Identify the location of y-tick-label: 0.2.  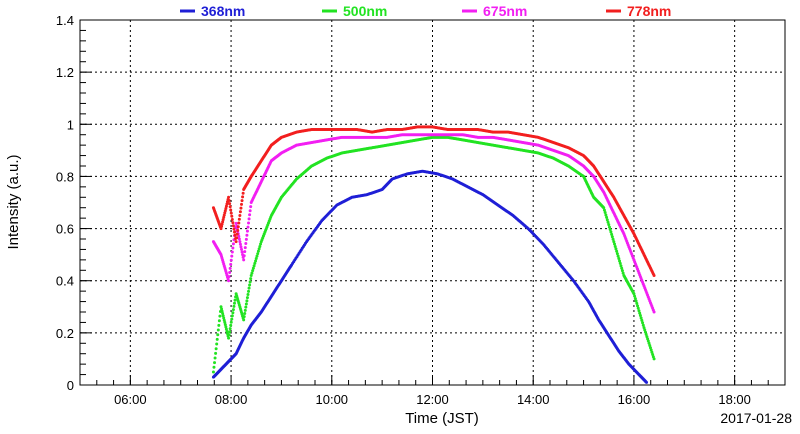
(65, 333).